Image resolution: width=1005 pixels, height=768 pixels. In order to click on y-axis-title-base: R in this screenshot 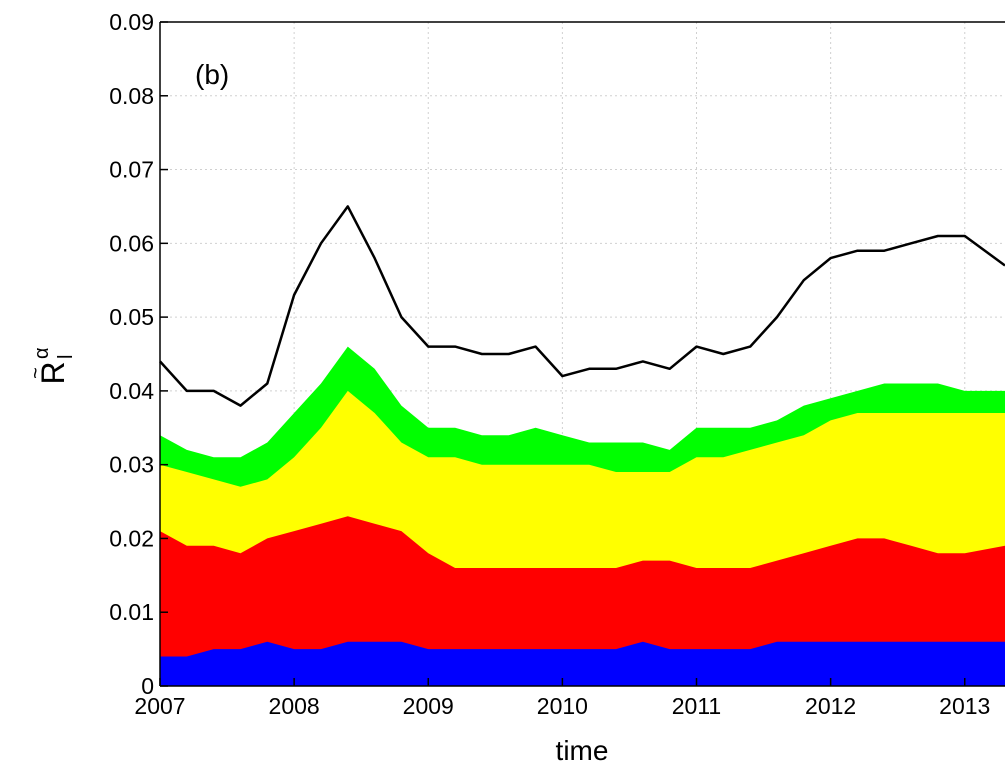, I will do `click(53, 372)`.